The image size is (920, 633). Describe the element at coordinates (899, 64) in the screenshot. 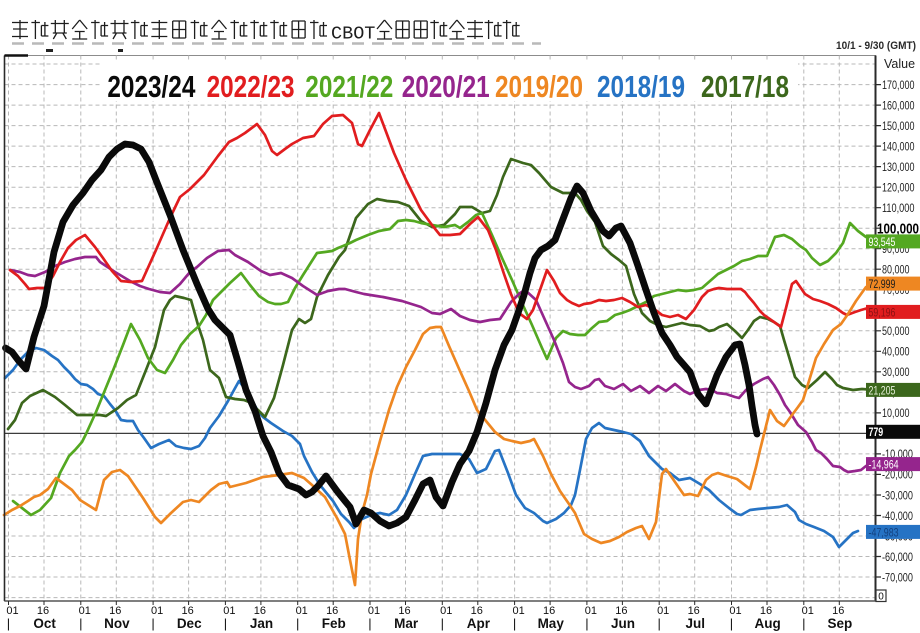

I see `svg-text: Value` at that location.